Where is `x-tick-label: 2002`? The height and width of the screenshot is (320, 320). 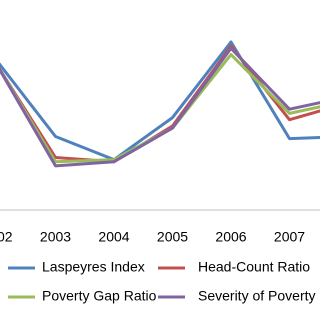 x-tick-label: 2002 is located at coordinates (6, 237).